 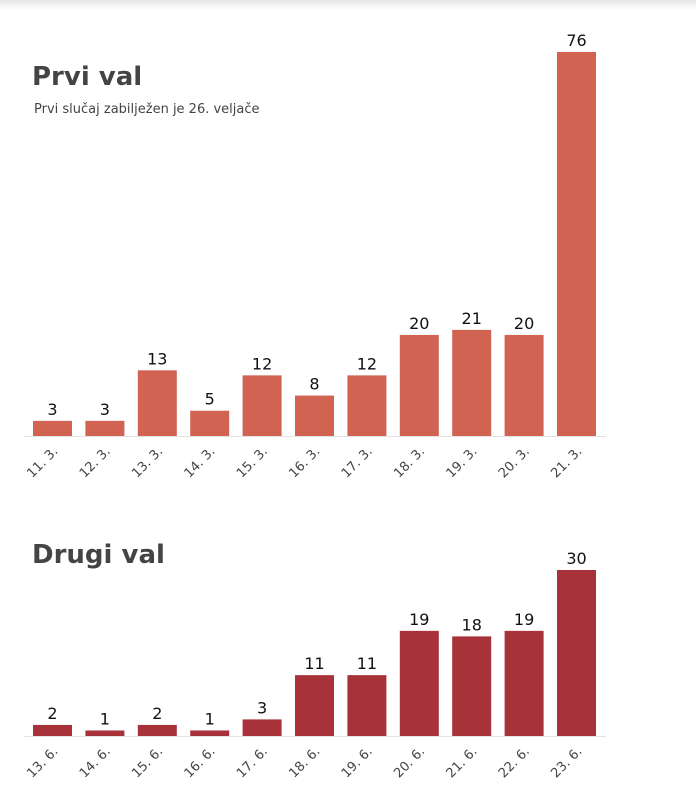 What do you see at coordinates (472, 624) in the screenshot?
I see `data-label: 18` at bounding box center [472, 624].